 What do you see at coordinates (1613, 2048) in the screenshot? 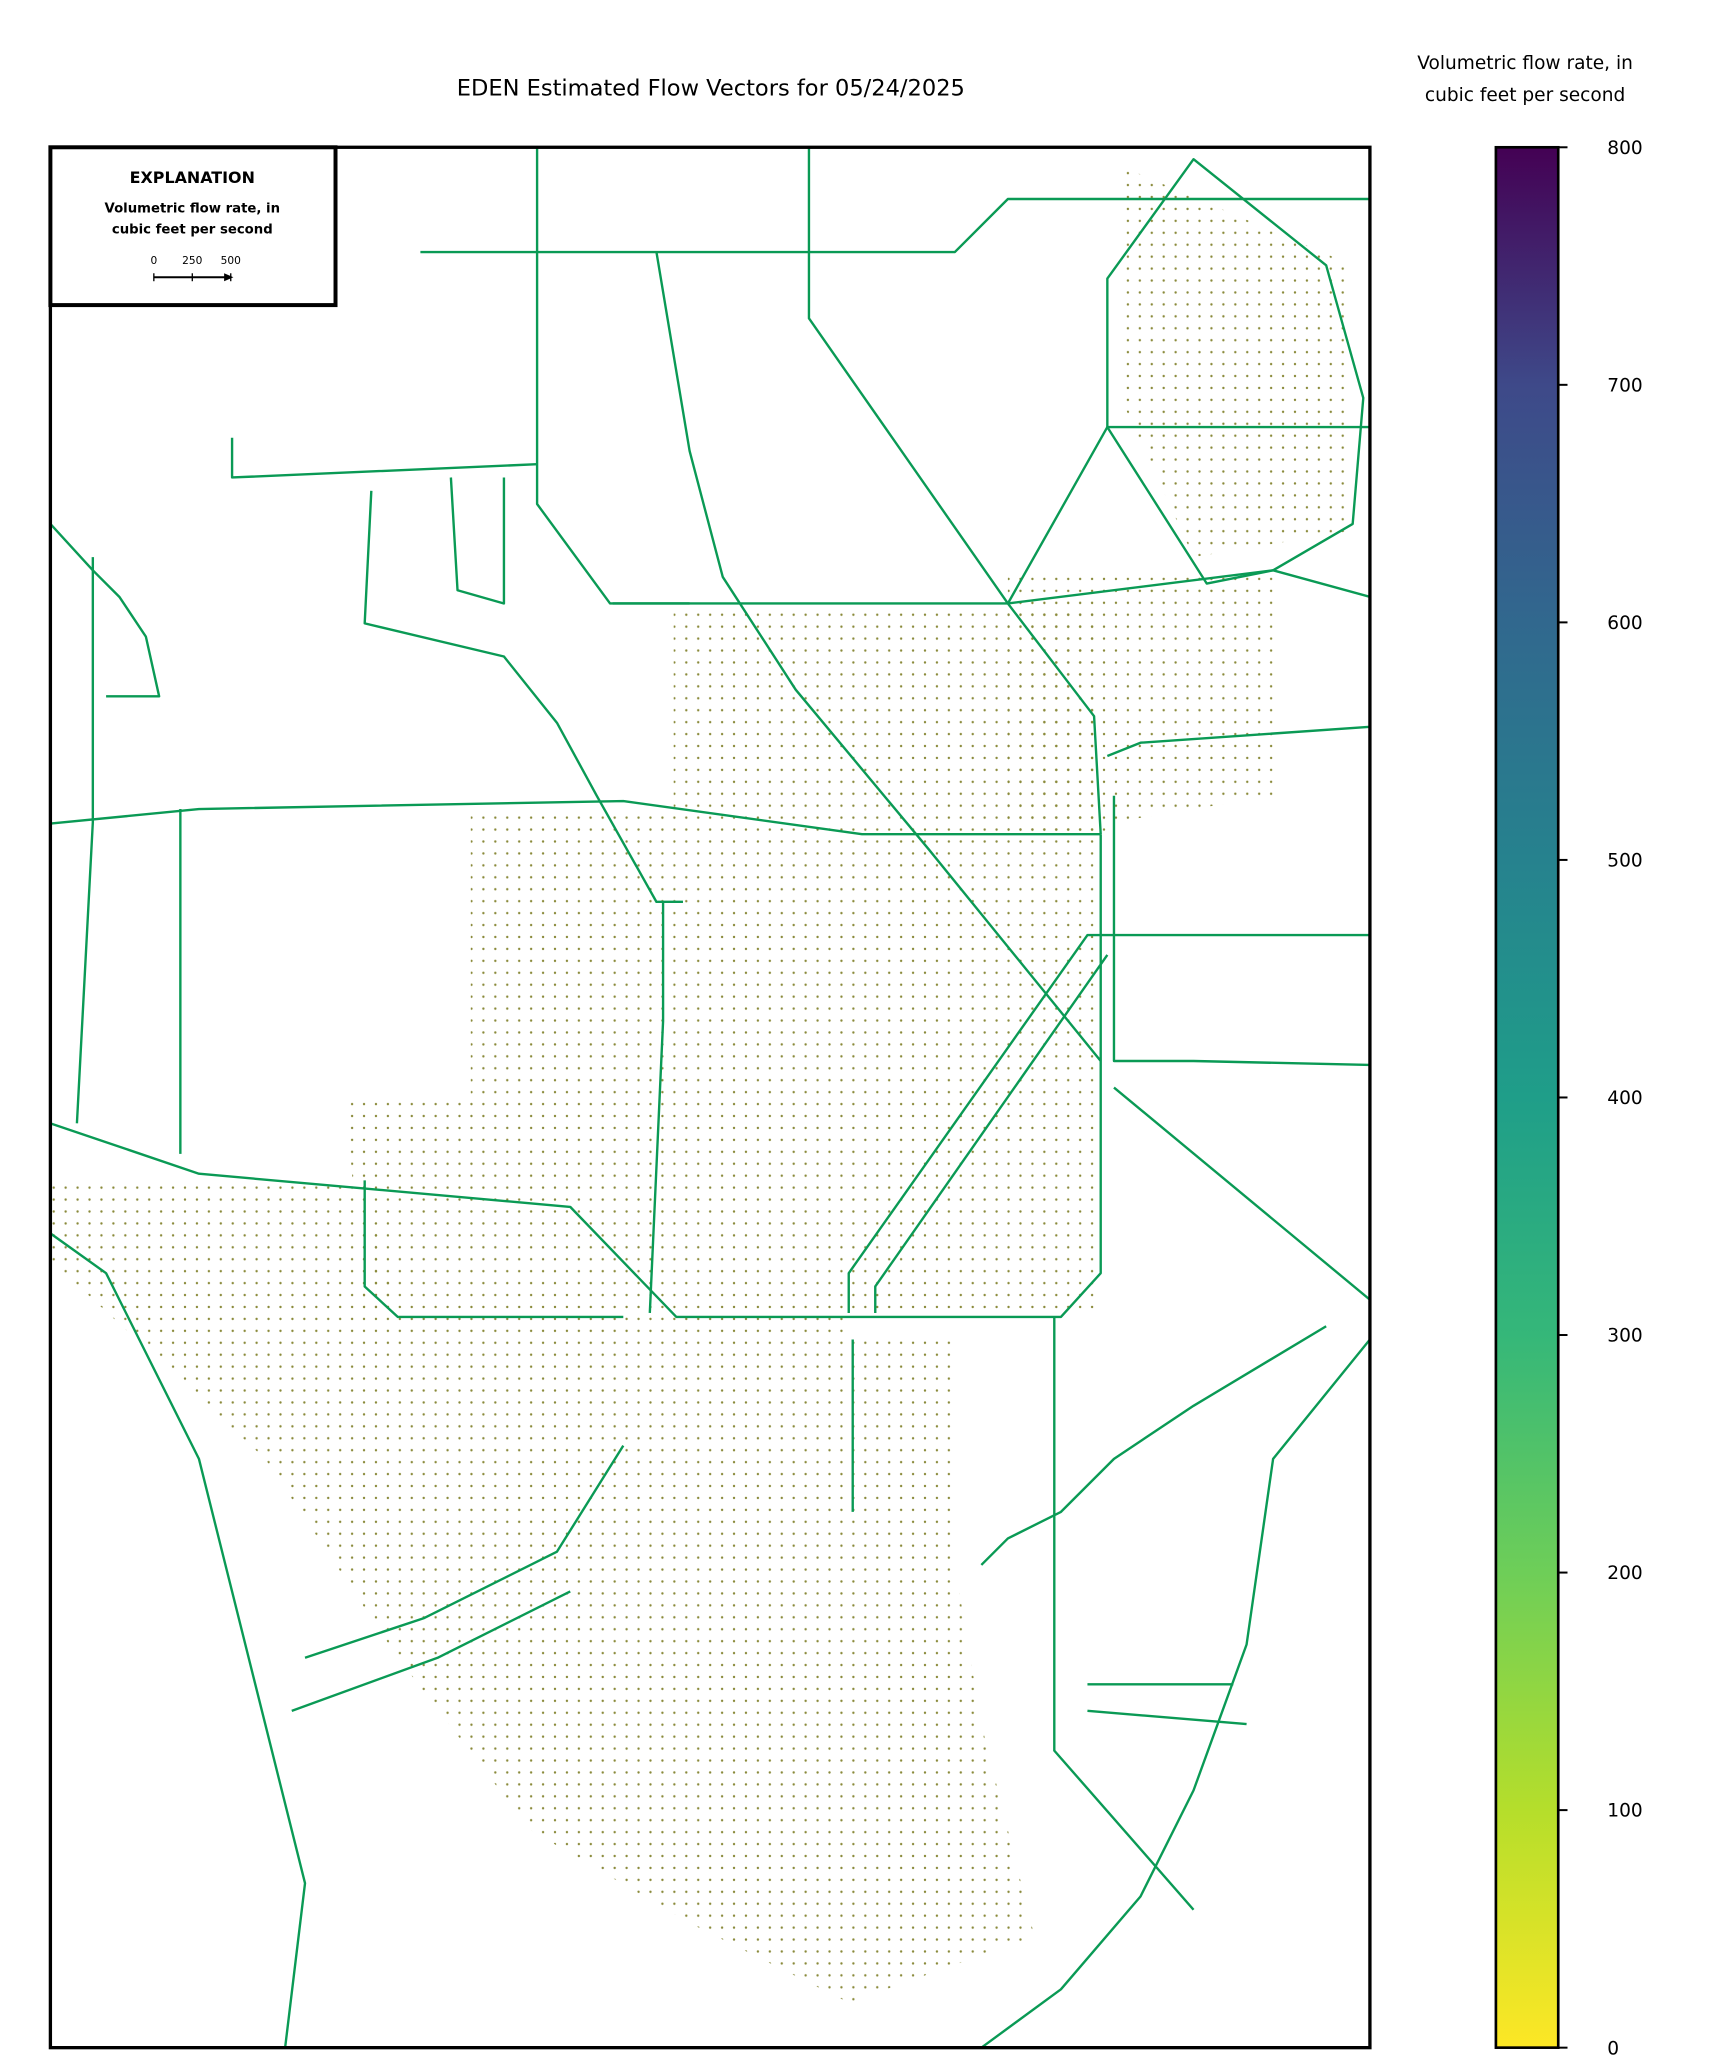
I see `colorbar-tick-label: 0` at bounding box center [1613, 2048].